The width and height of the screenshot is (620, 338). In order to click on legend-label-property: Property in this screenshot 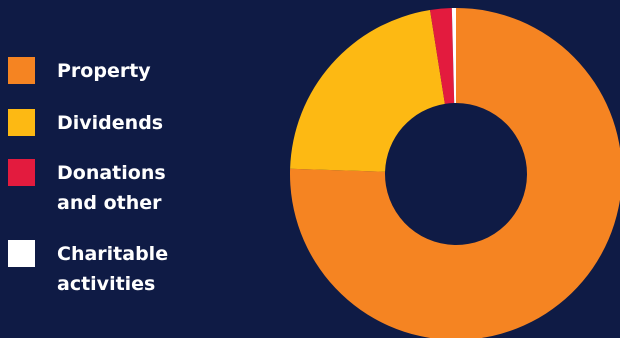, I will do `click(104, 71)`.